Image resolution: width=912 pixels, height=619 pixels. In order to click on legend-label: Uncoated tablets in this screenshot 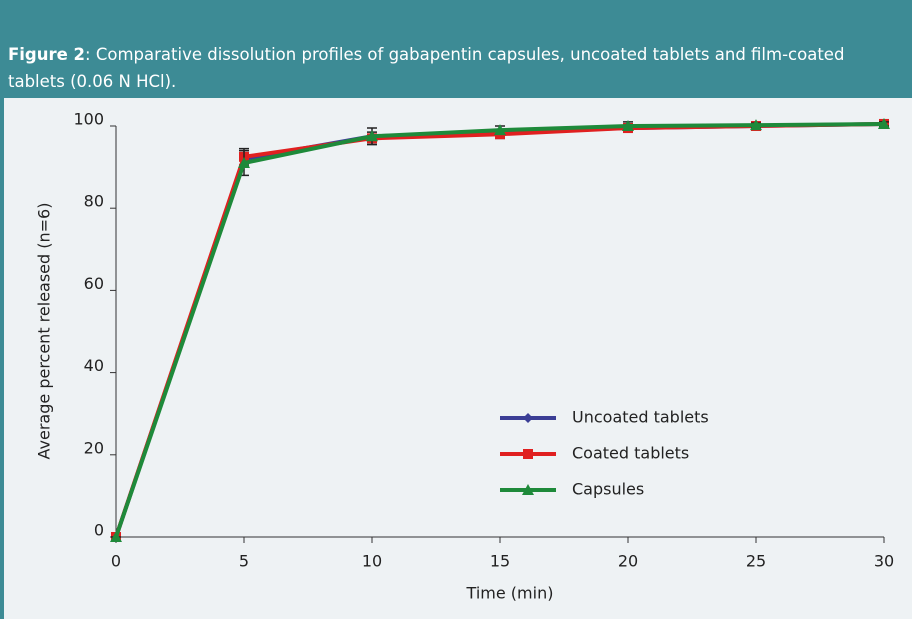, I will do `click(640, 417)`.